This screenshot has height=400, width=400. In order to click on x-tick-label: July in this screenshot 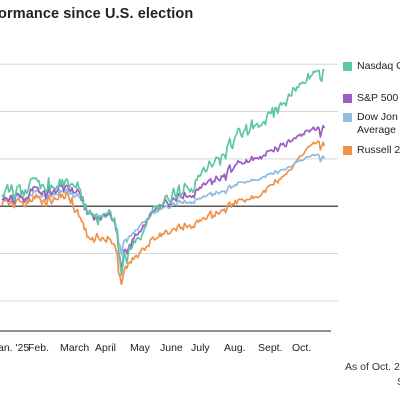, I will do `click(200, 348)`.